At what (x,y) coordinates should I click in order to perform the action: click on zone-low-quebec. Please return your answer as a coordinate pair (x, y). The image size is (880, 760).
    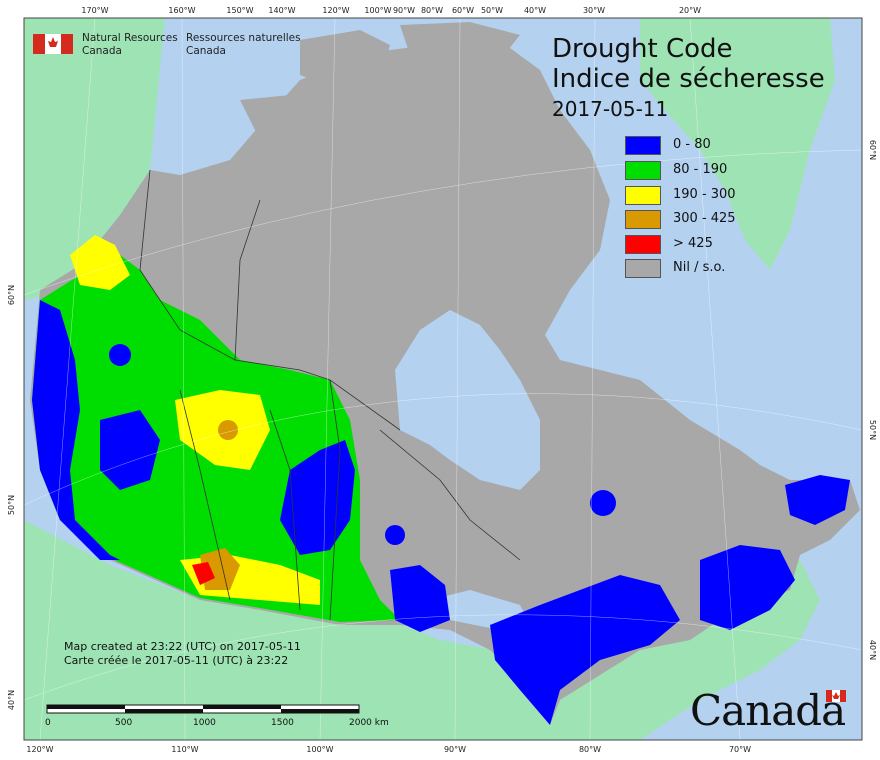
    Looking at the image, I should click on (585, 650).